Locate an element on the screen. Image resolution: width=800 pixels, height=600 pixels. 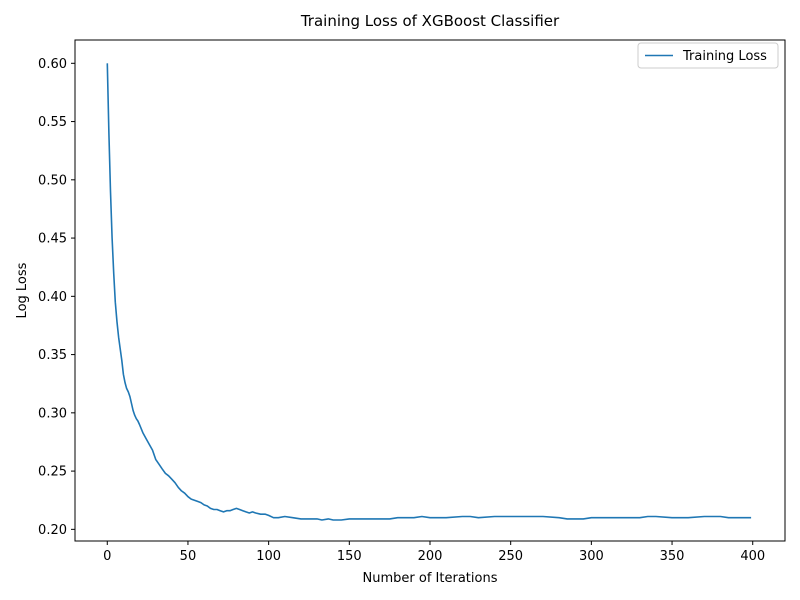
x-tick-label: 350 is located at coordinates (672, 556).